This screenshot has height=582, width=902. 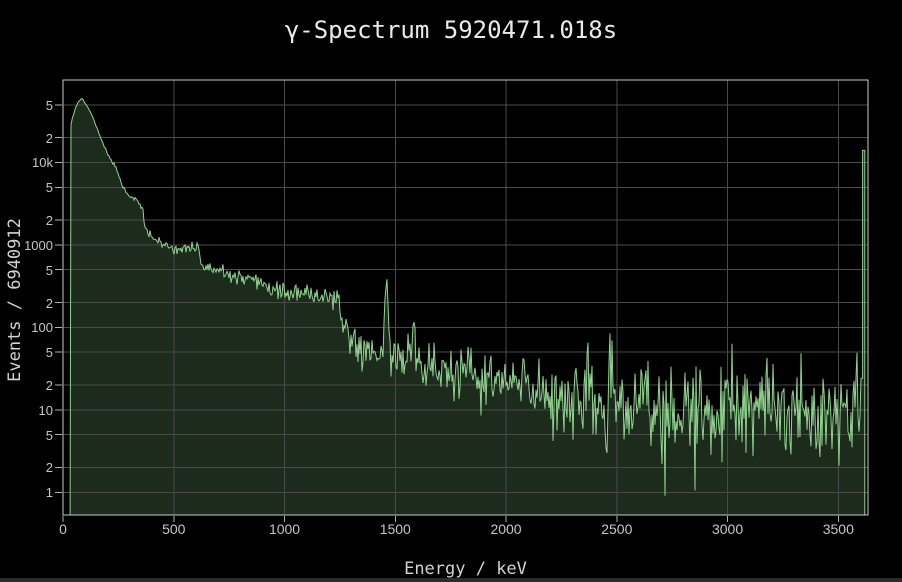 I want to click on x-tick-label: 3500, so click(x=838, y=529).